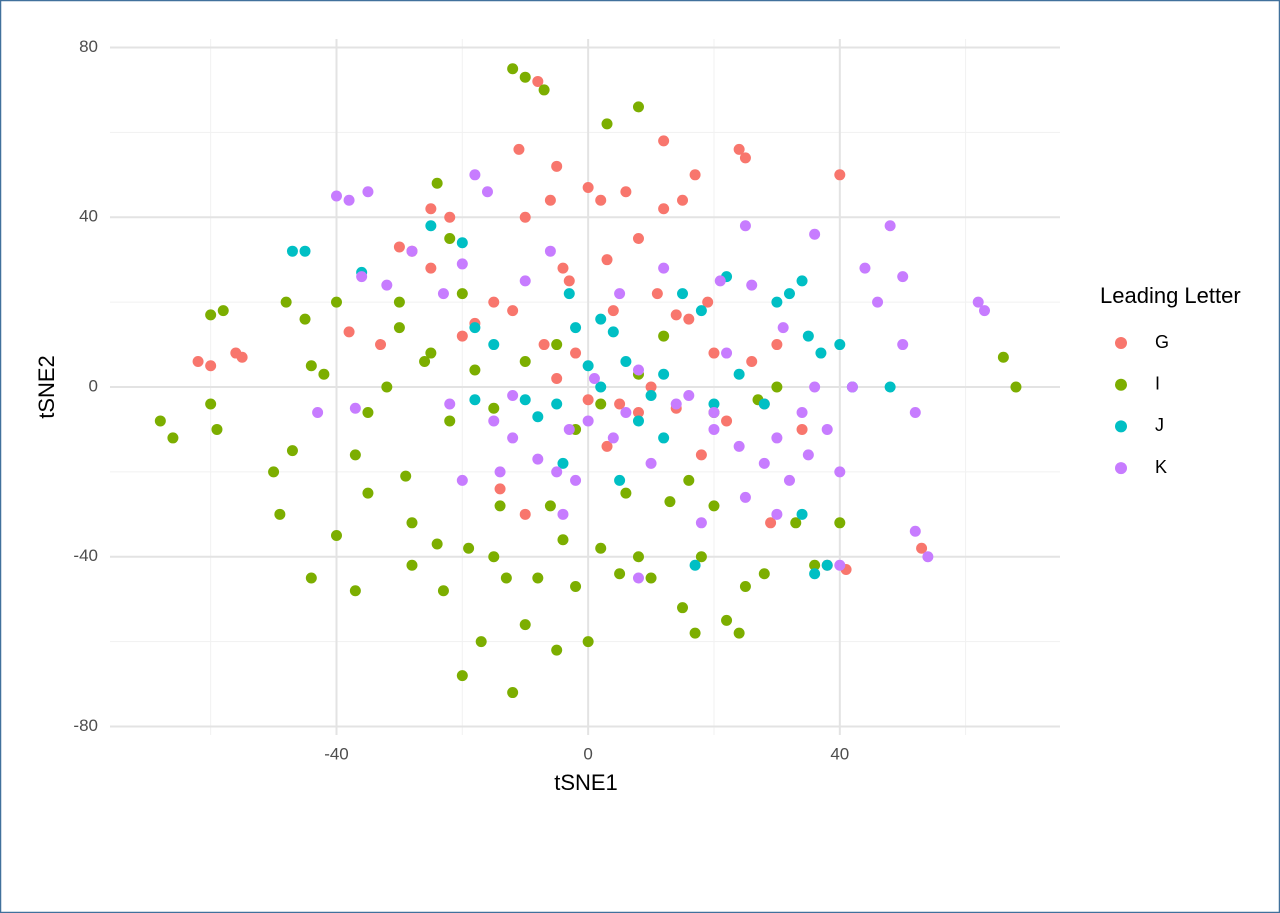  I want to click on x-axis-title: tSNE1, so click(586, 782).